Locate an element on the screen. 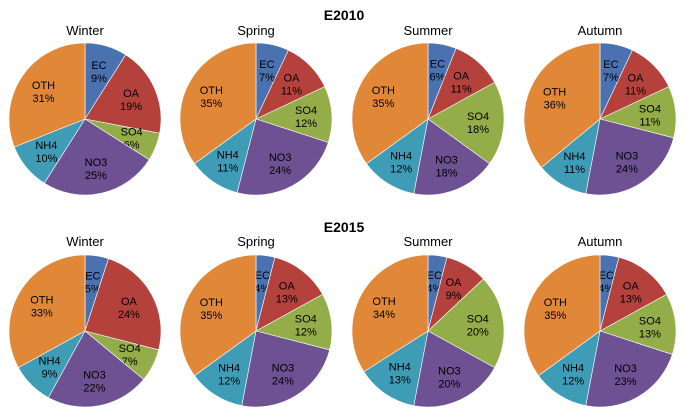 The width and height of the screenshot is (688, 415). slice-label-oa: OA 24% is located at coordinates (129, 308).